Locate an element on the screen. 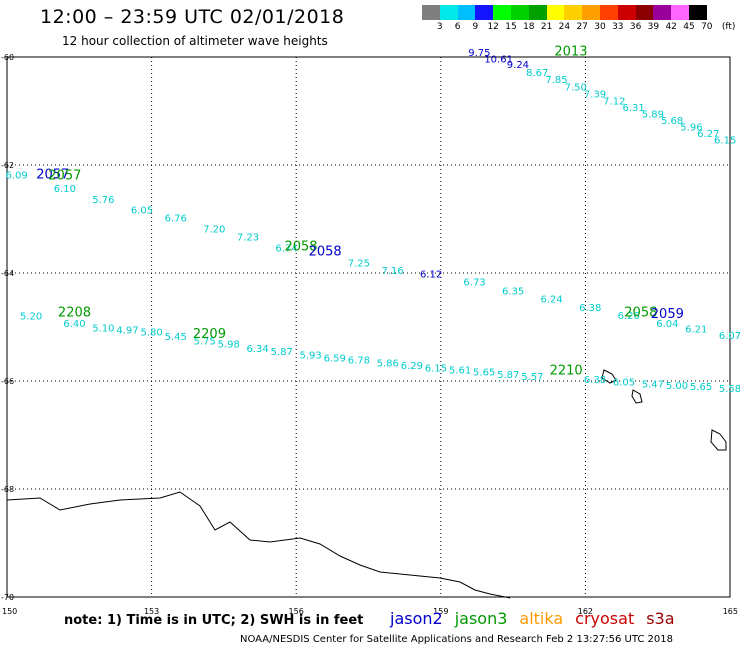  satellite-legend-jason3: jason3 is located at coordinates (481, 618).